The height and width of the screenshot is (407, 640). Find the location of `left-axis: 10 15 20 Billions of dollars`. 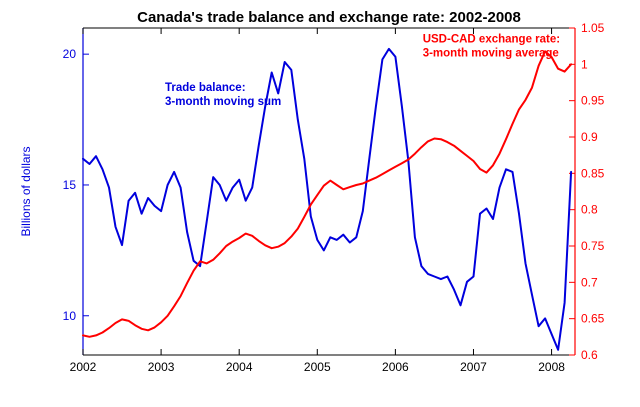

left-axis: 10 15 20 Billions of dollars is located at coordinates (54, 185).